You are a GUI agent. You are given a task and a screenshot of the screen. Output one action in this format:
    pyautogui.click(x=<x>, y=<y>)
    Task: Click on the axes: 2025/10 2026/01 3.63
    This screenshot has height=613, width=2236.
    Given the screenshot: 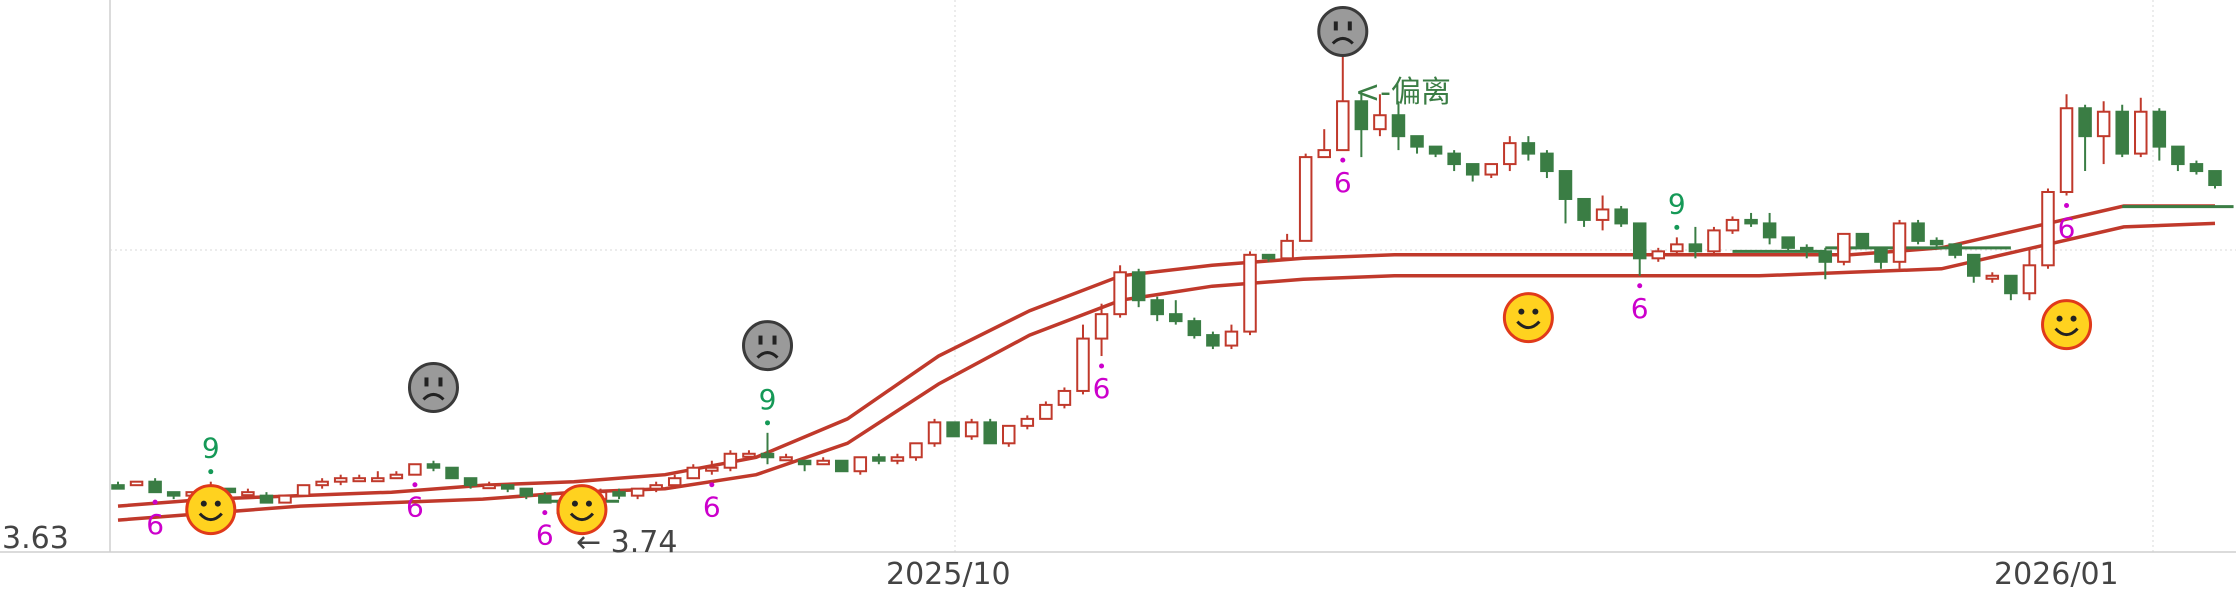 What is the action you would take?
    pyautogui.click(x=1060, y=556)
    